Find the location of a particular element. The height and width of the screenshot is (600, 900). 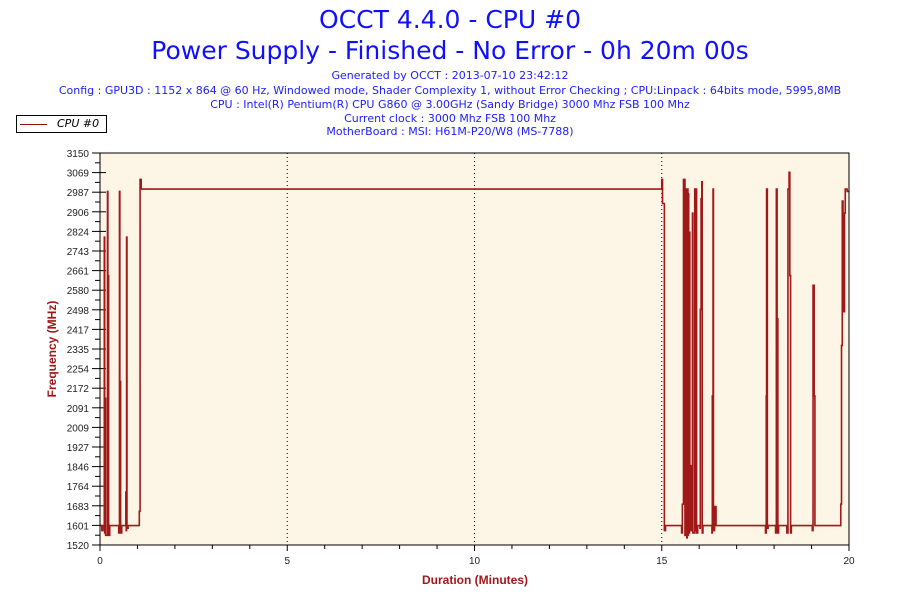

y-tick-label: 2824 is located at coordinates (78, 232).